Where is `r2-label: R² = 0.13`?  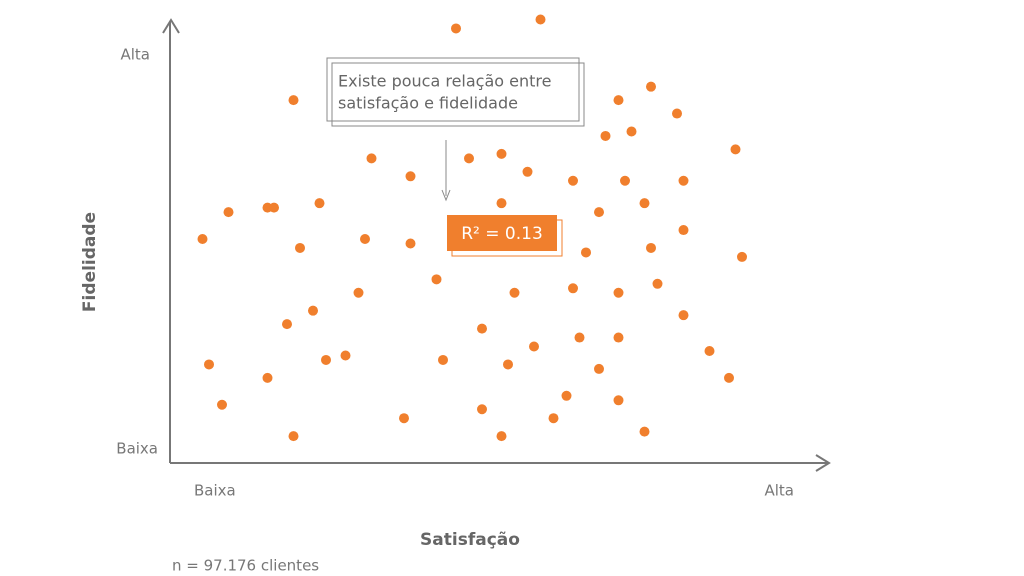 r2-label: R² = 0.13 is located at coordinates (502, 234).